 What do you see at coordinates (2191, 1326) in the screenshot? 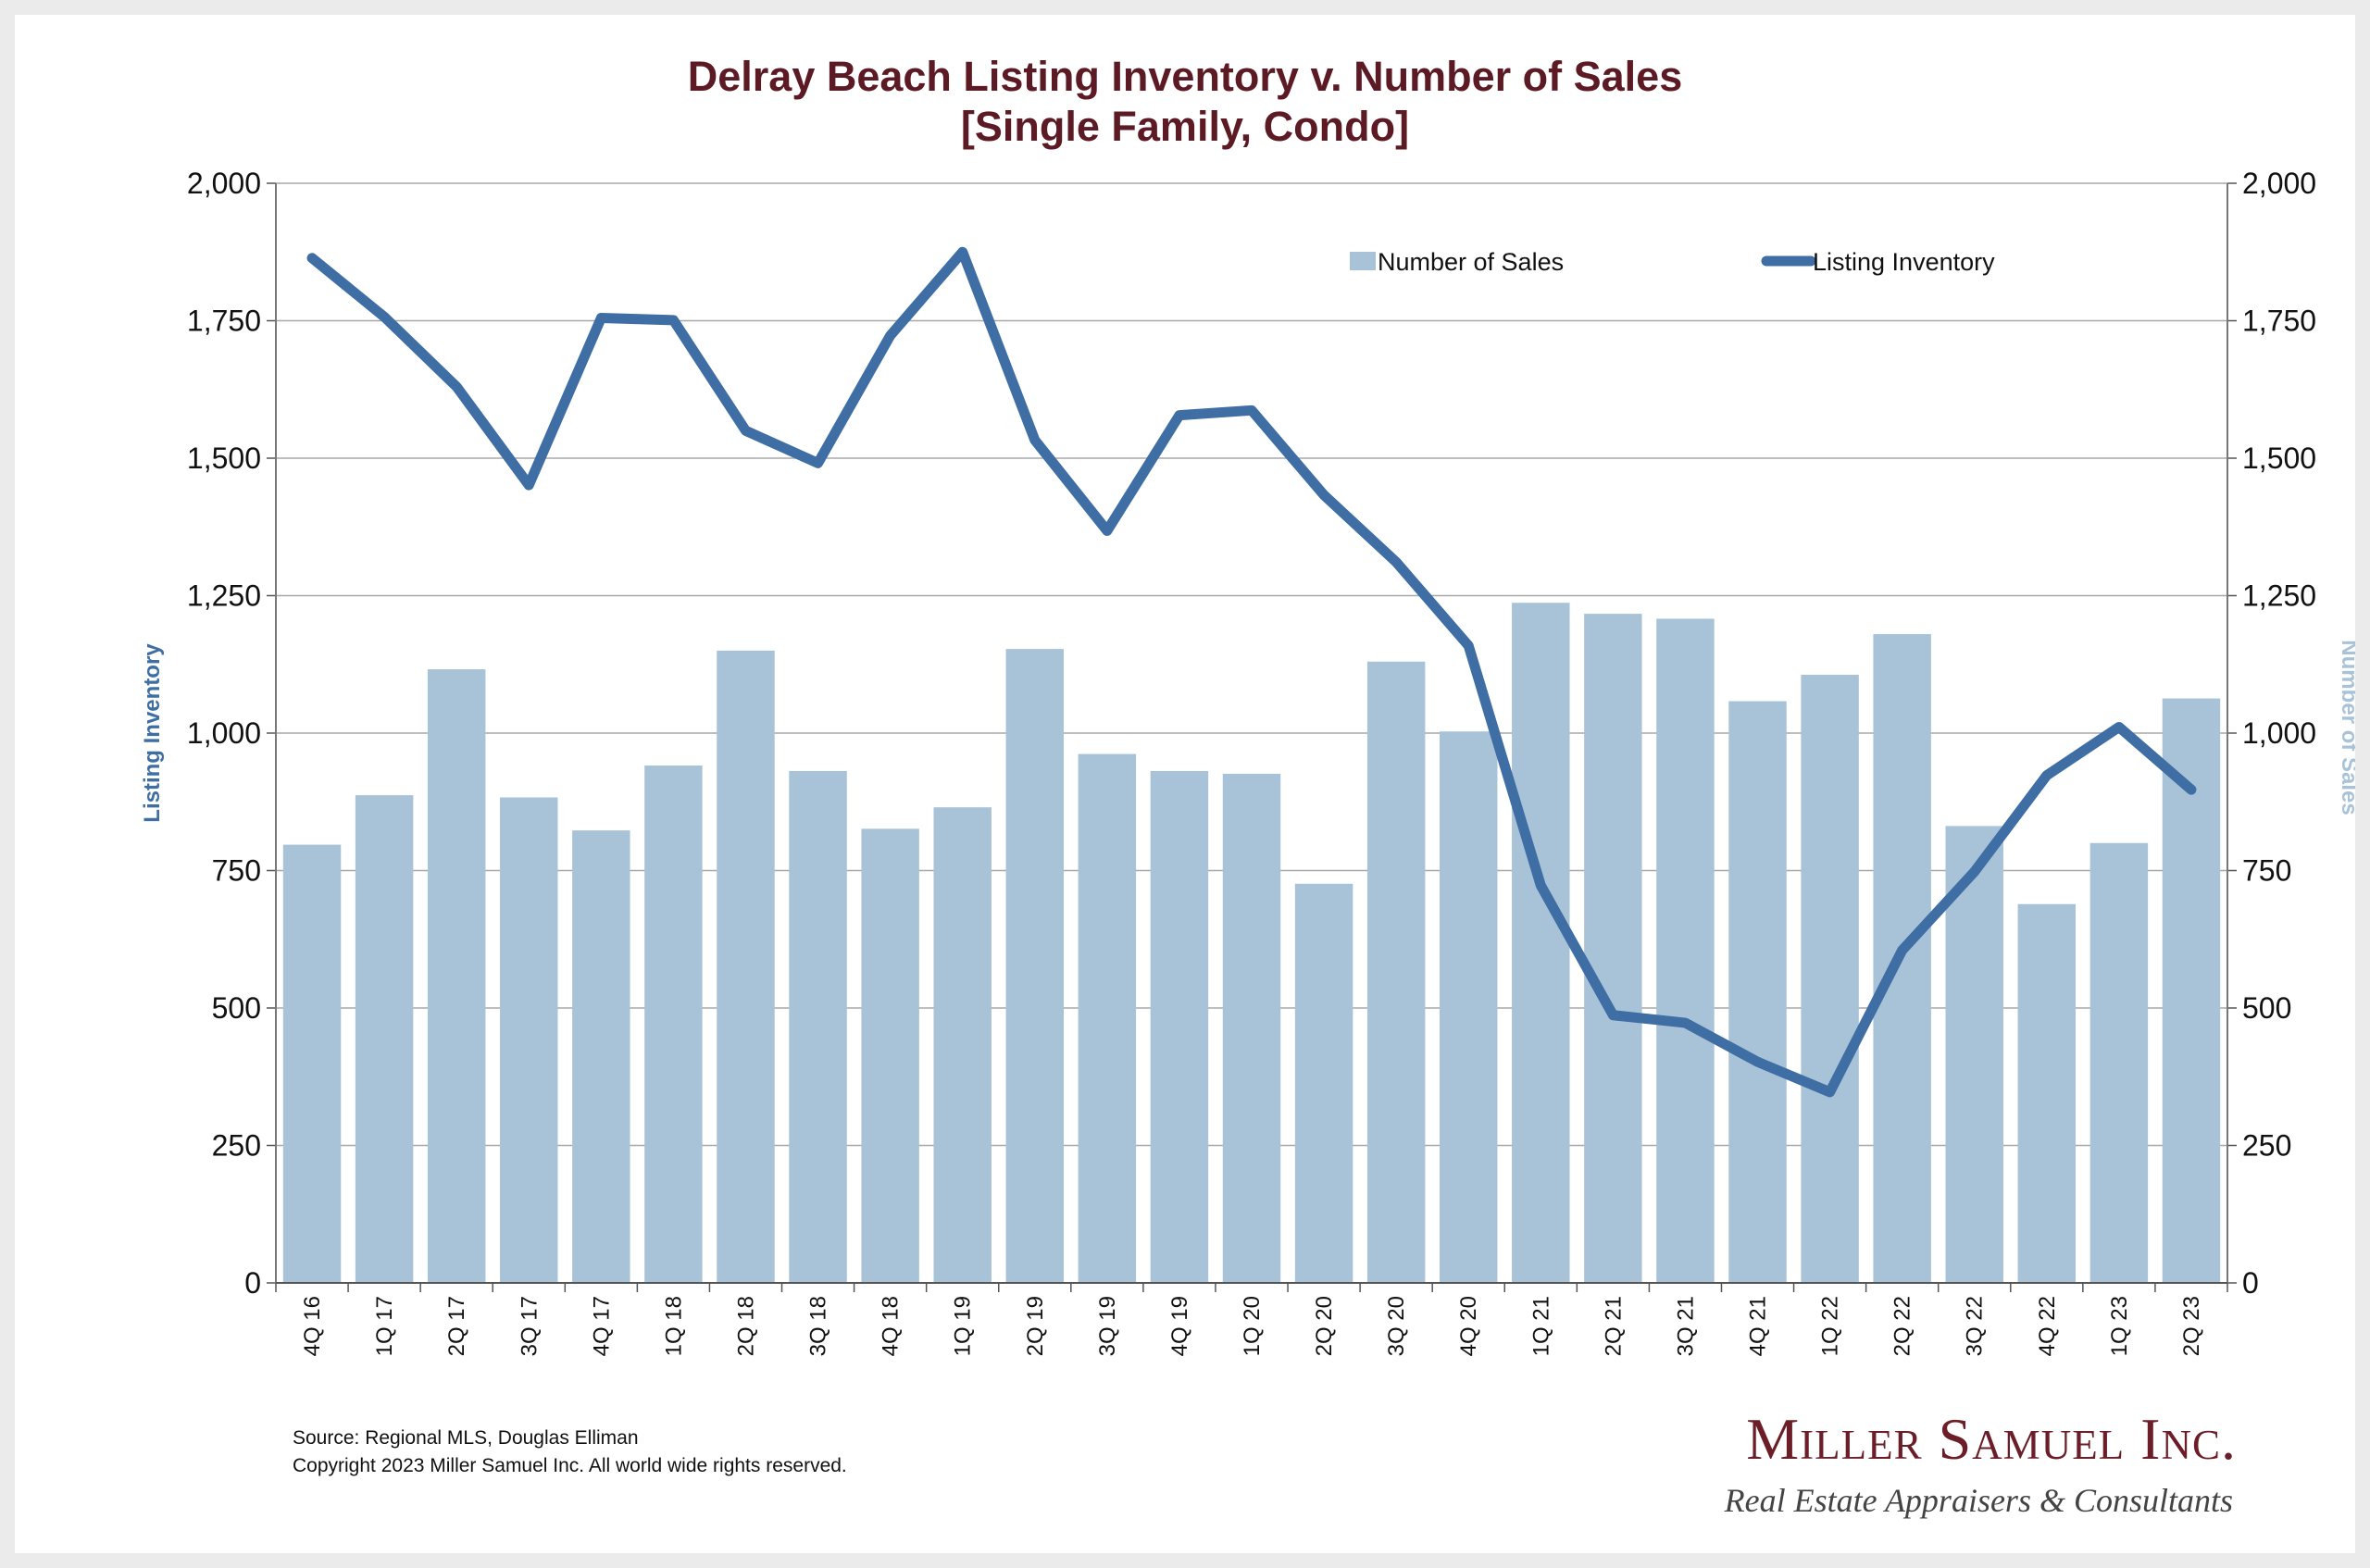
I see `x-tick-label: 2Q 23` at bounding box center [2191, 1326].